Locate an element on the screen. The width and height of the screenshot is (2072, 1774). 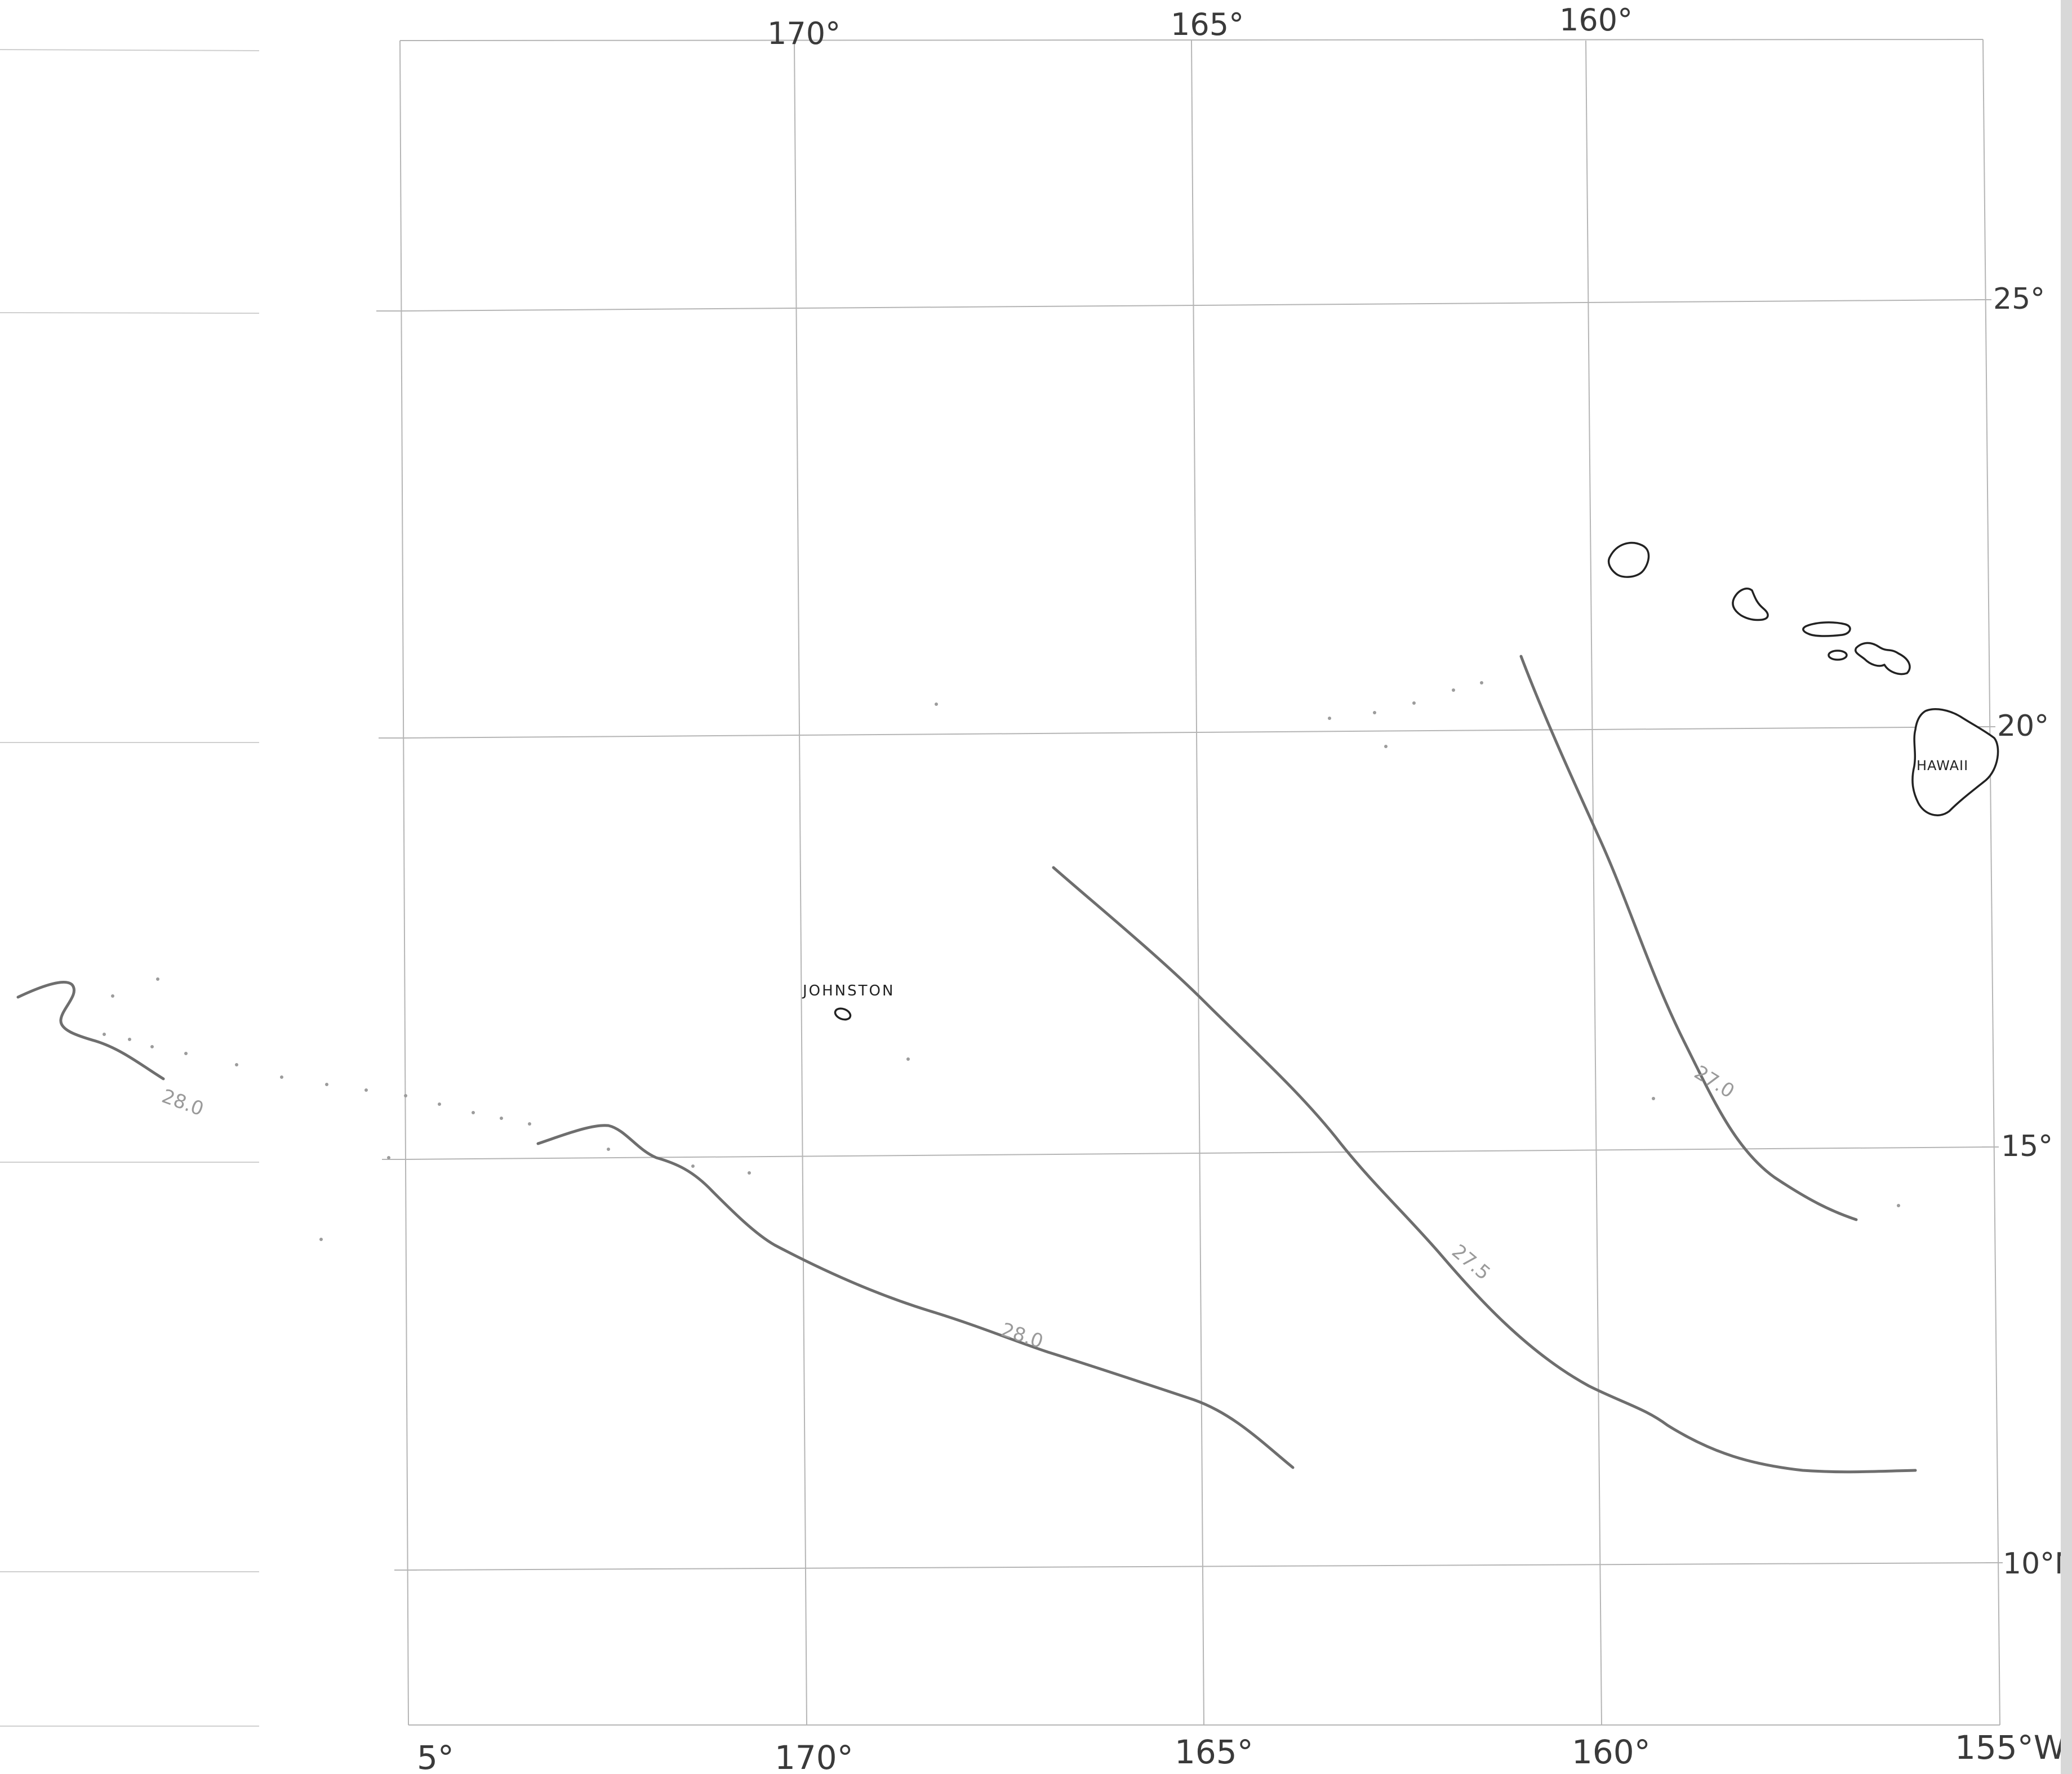
isotherm-label-28-main: 28.0 is located at coordinates (1022, 1336).